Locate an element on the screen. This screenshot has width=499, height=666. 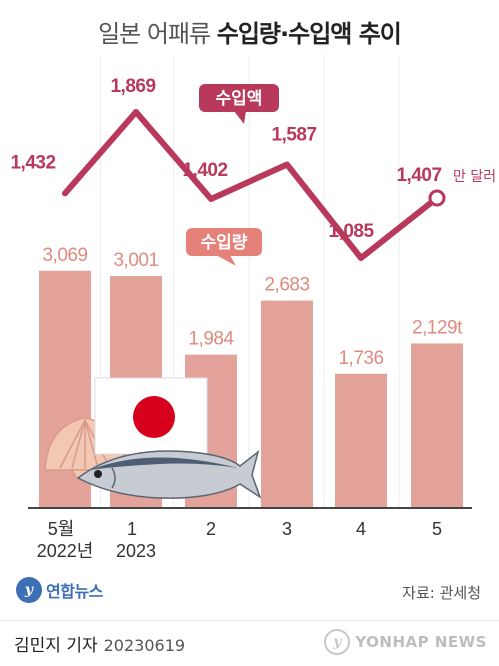
bar-series-callout: 수입량 is located at coordinates (224, 247).